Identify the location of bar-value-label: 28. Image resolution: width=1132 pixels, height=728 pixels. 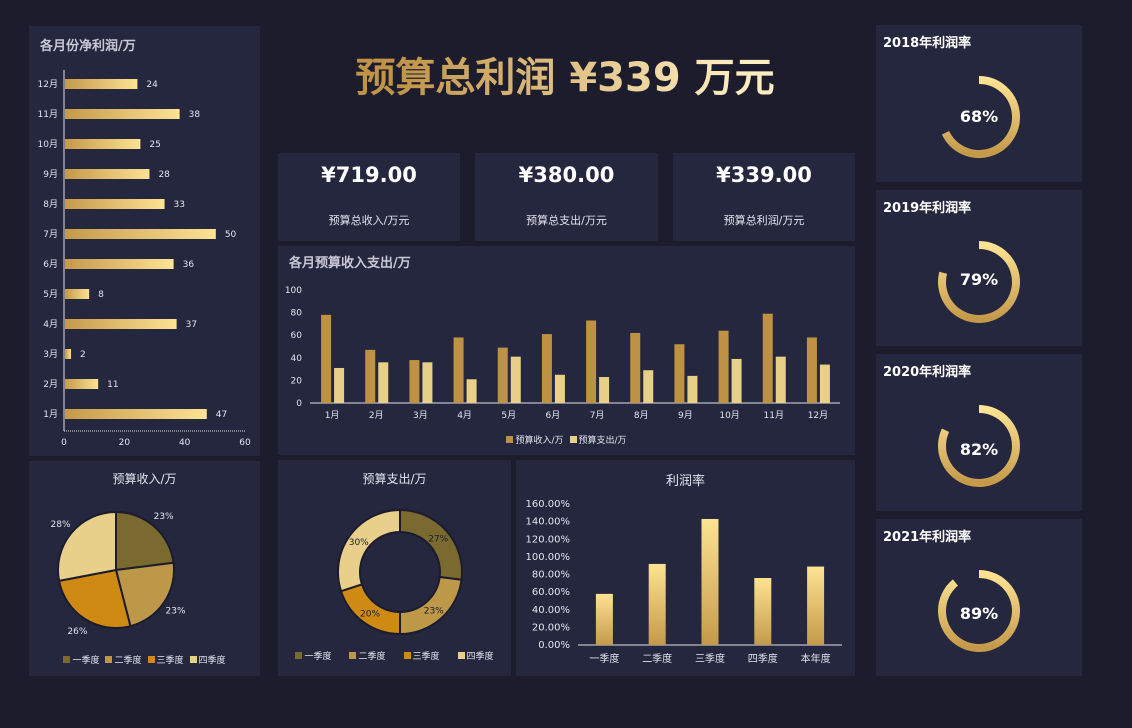
(164, 175).